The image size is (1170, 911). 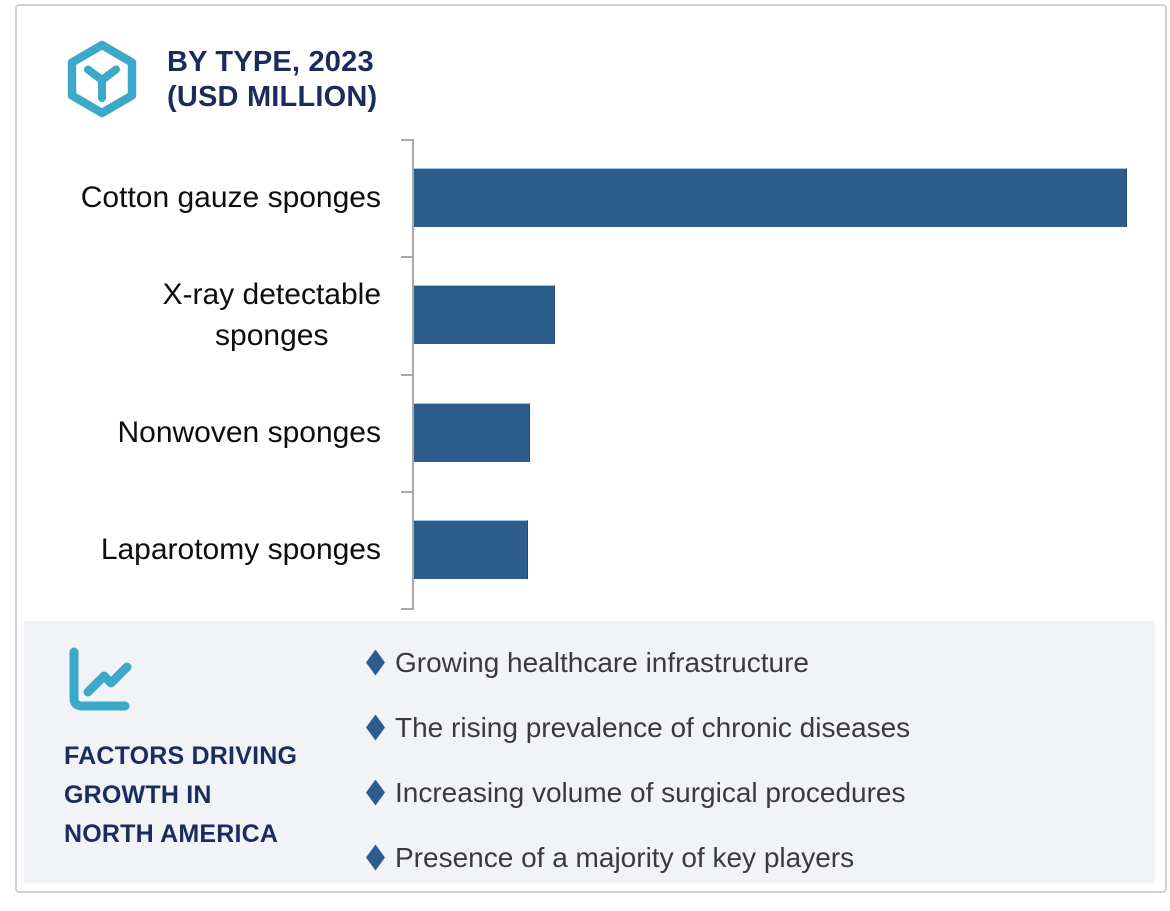 What do you see at coordinates (591, 549) in the screenshot?
I see `chart-row: Laparotomy sponges` at bounding box center [591, 549].